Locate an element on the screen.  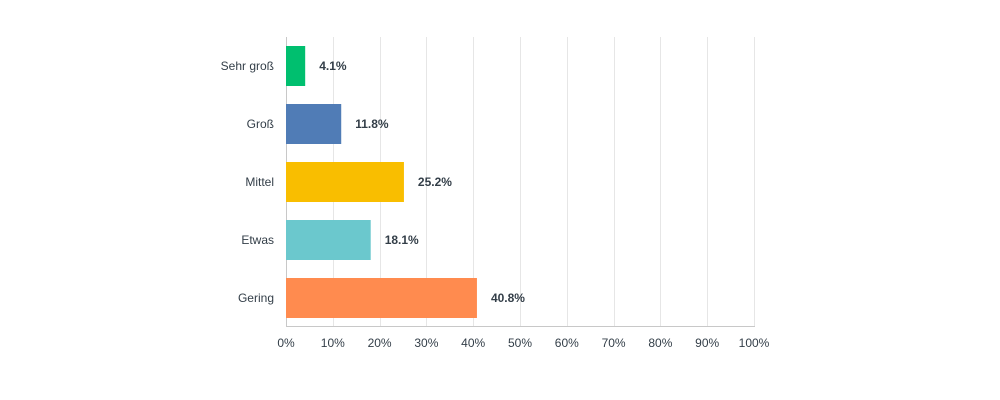
x-tick-label: 80% is located at coordinates (660, 343).